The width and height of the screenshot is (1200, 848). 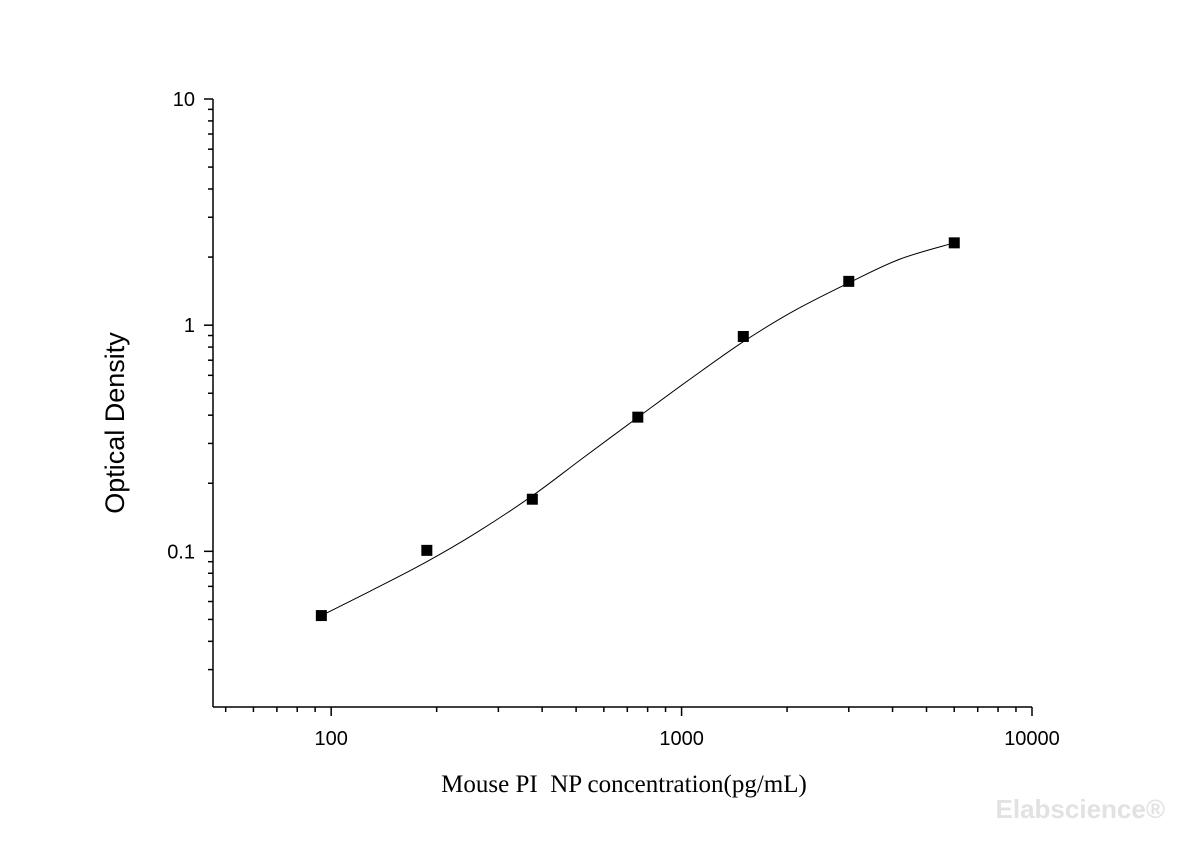 What do you see at coordinates (184, 100) in the screenshot?
I see `y-tick-label: 10` at bounding box center [184, 100].